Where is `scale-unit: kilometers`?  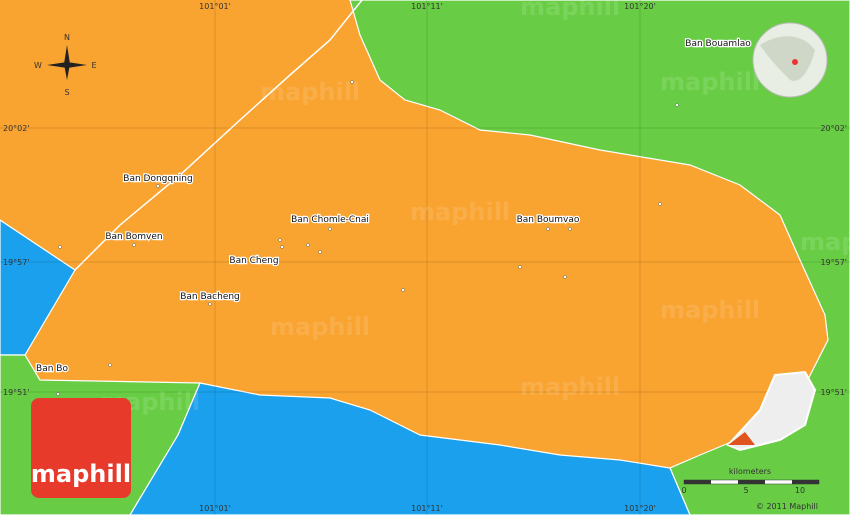
scale-unit: kilometers is located at coordinates (750, 471).